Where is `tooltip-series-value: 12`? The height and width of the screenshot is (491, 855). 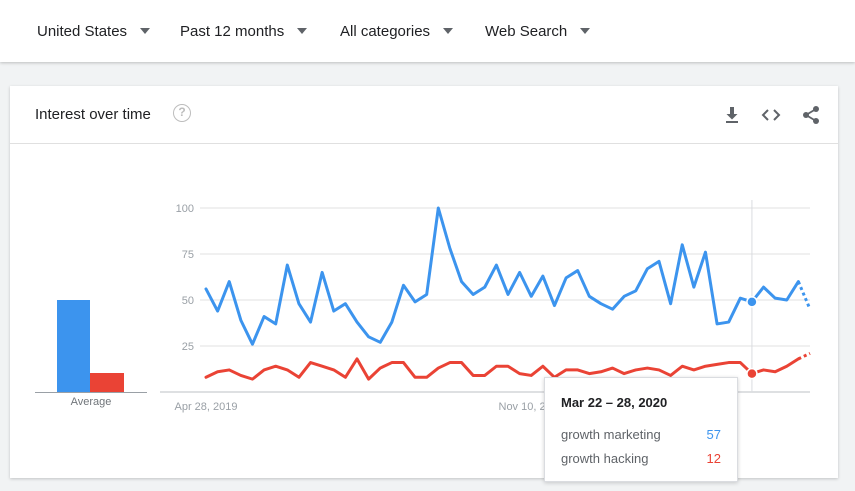
tooltip-series-value: 12 is located at coordinates (713, 458).